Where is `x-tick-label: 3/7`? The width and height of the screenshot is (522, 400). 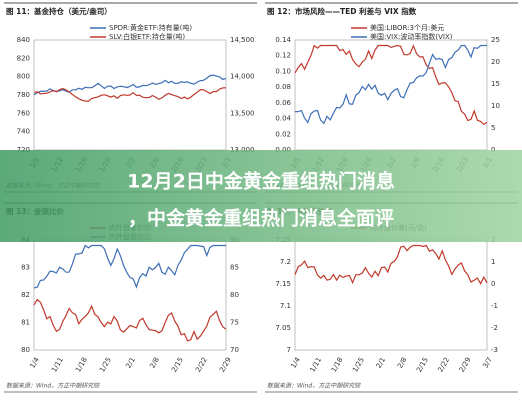 x-tick-label: 3/7 is located at coordinates (487, 363).